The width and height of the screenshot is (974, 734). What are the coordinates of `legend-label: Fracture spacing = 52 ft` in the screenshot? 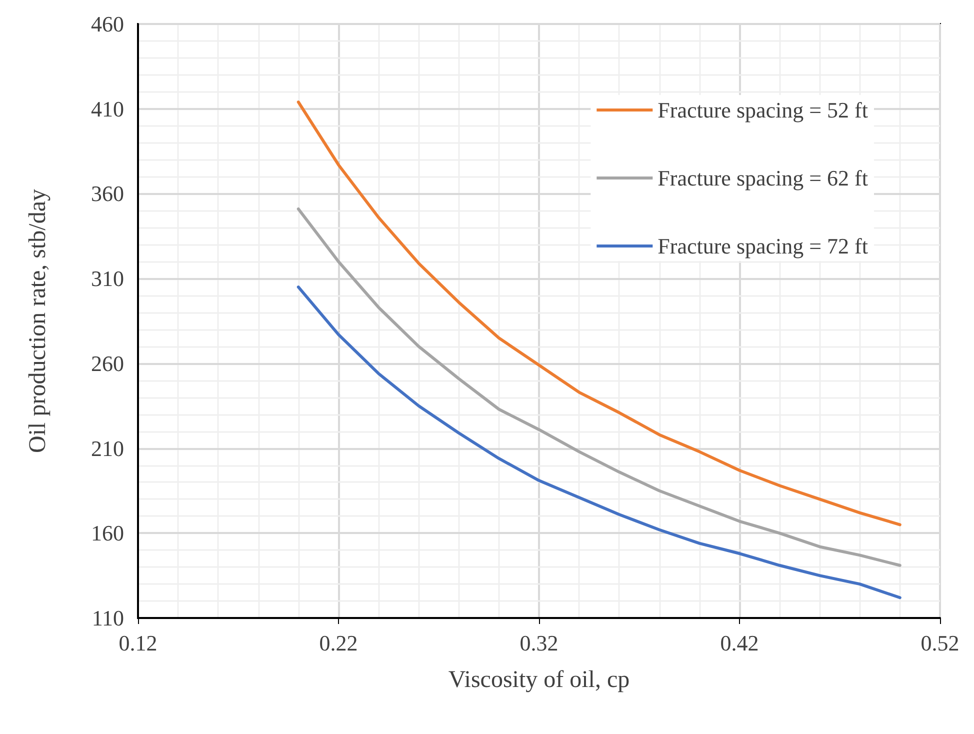 It's located at (763, 110).